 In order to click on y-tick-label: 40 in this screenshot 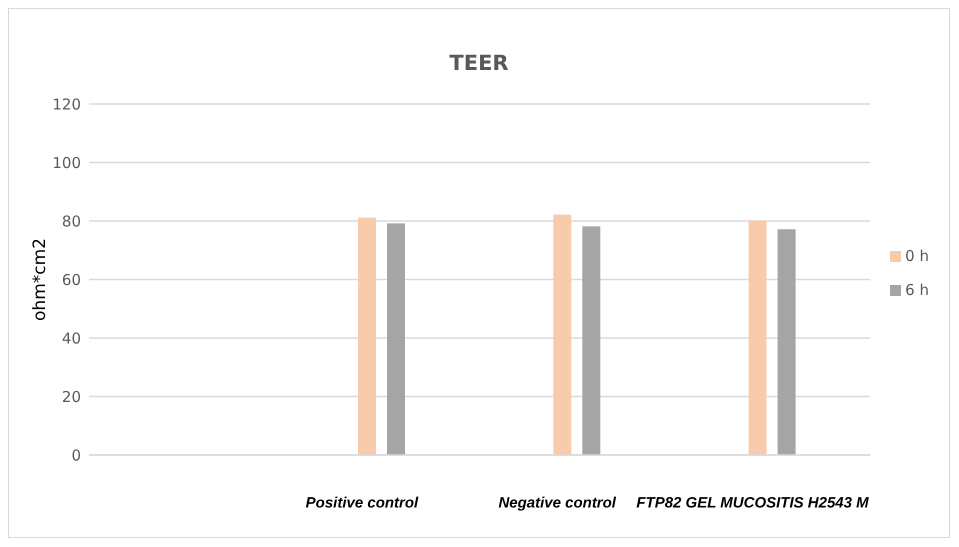, I will do `click(71, 338)`.